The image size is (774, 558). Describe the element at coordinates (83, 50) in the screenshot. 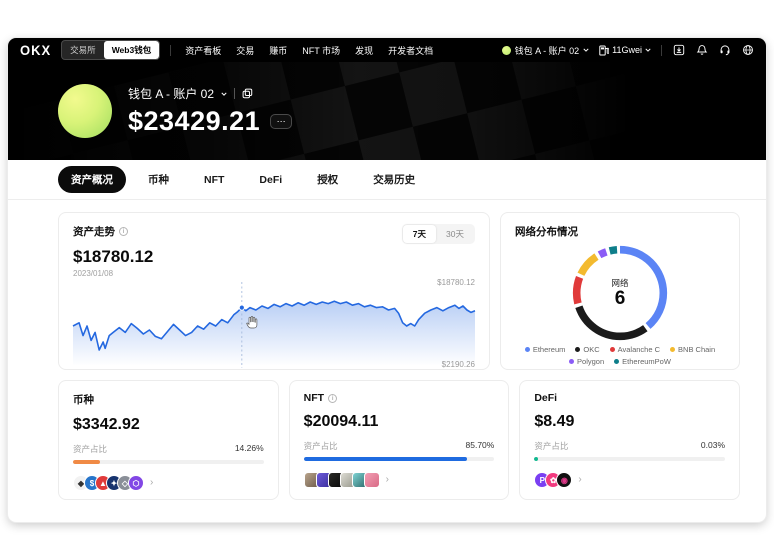

I see `mode-tab-exchange: 交易所` at that location.